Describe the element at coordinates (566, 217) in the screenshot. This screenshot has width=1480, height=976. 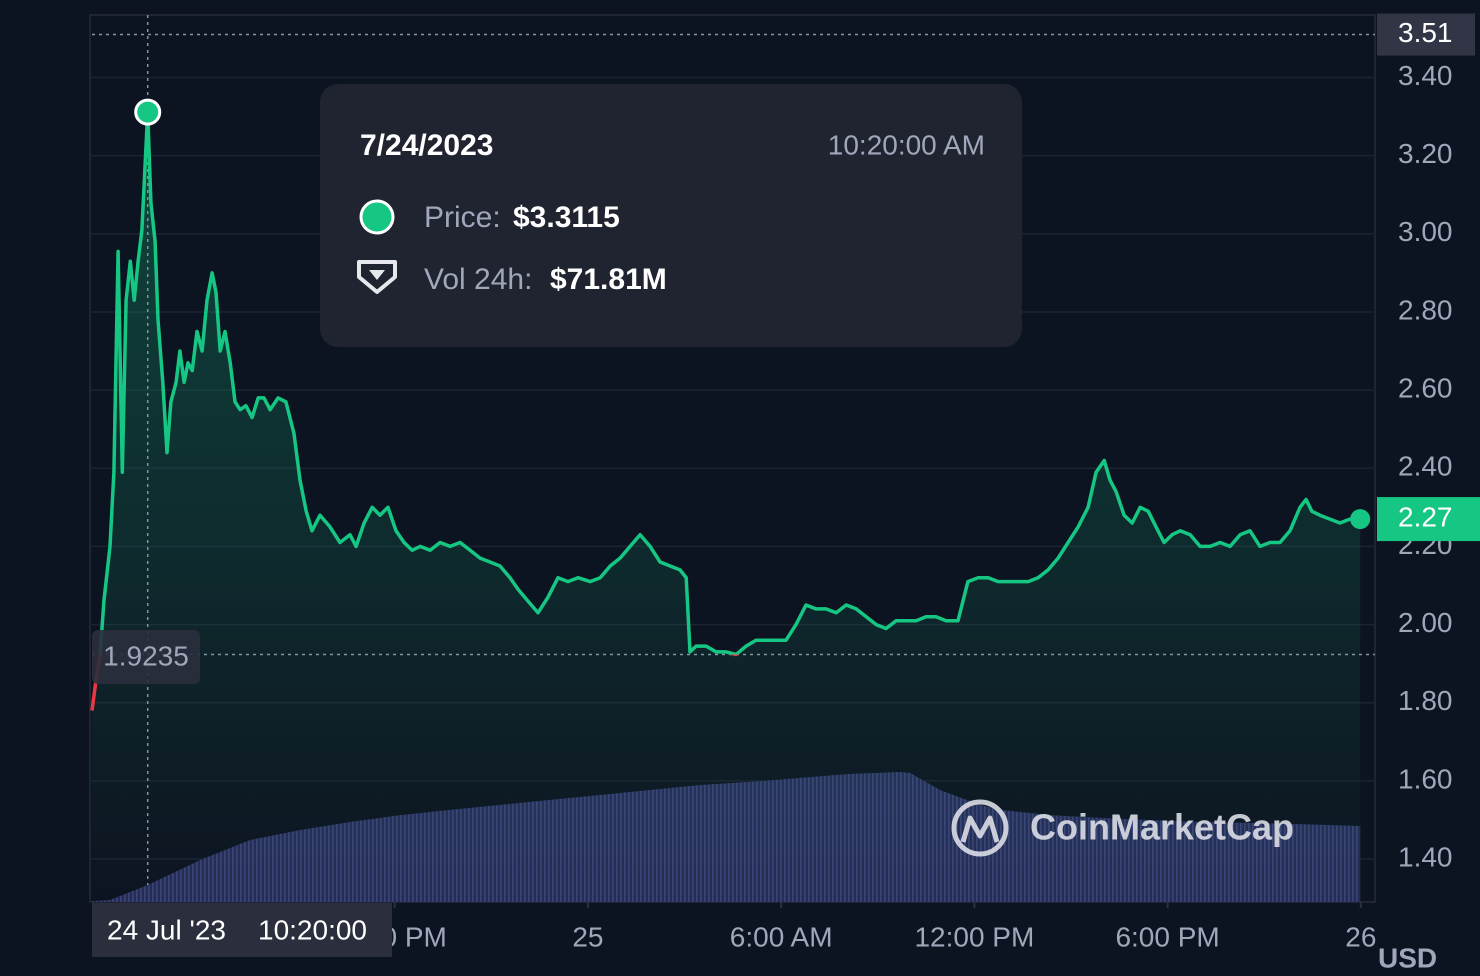
I see `tooltip-price: $3.3115` at that location.